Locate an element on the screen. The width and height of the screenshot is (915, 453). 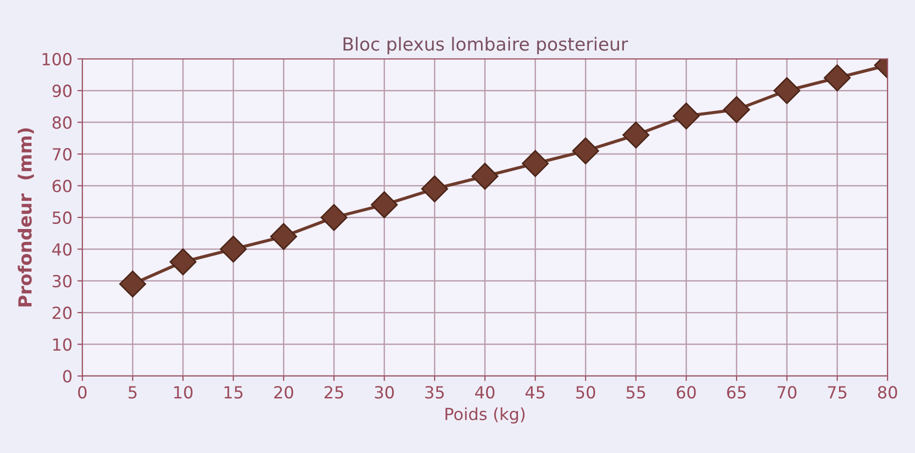
x-tick-label: 0 is located at coordinates (82, 392).